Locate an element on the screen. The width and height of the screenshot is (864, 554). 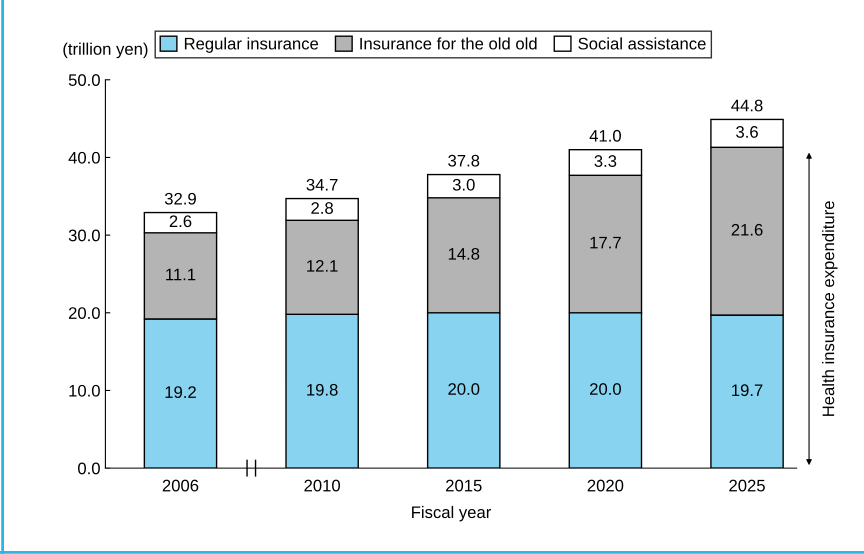
legend-label: Insurance for the old old is located at coordinates (448, 43).